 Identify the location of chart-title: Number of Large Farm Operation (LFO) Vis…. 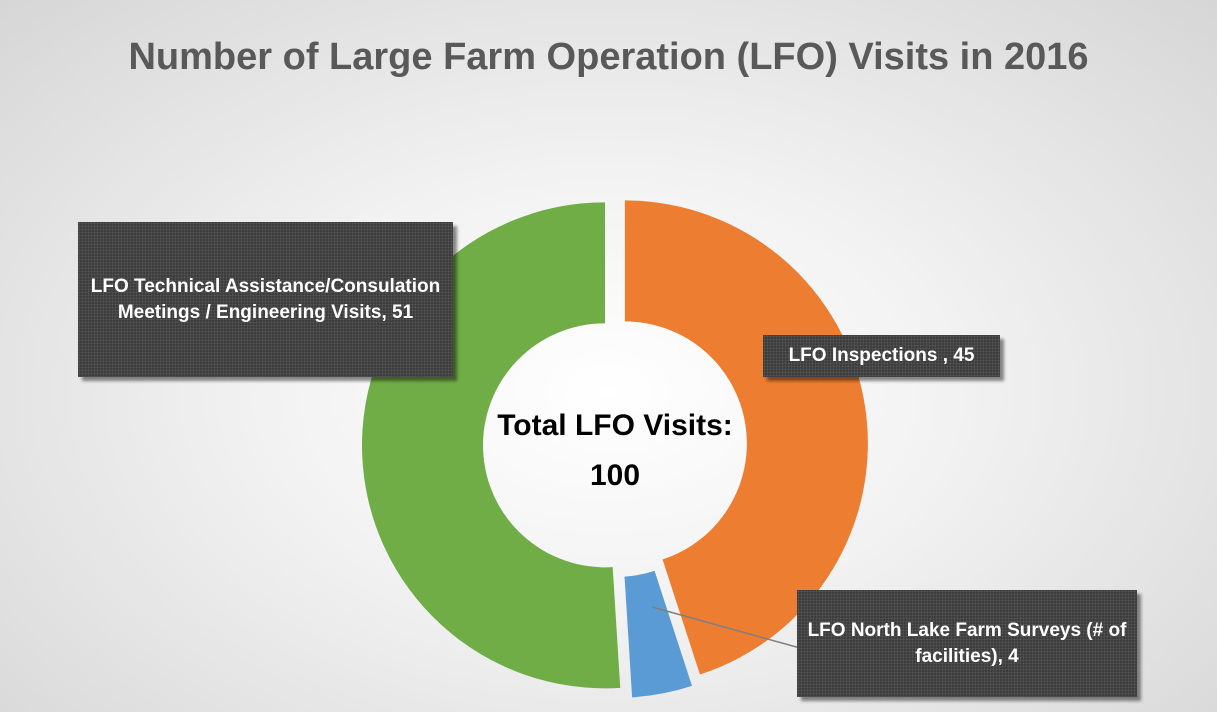
(608, 57).